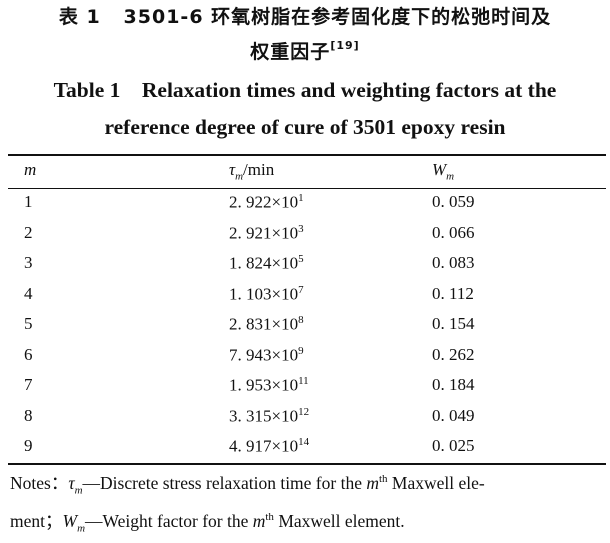 This screenshot has width=610, height=543. What do you see at coordinates (28, 323) in the screenshot?
I see `cell-m: 5` at bounding box center [28, 323].